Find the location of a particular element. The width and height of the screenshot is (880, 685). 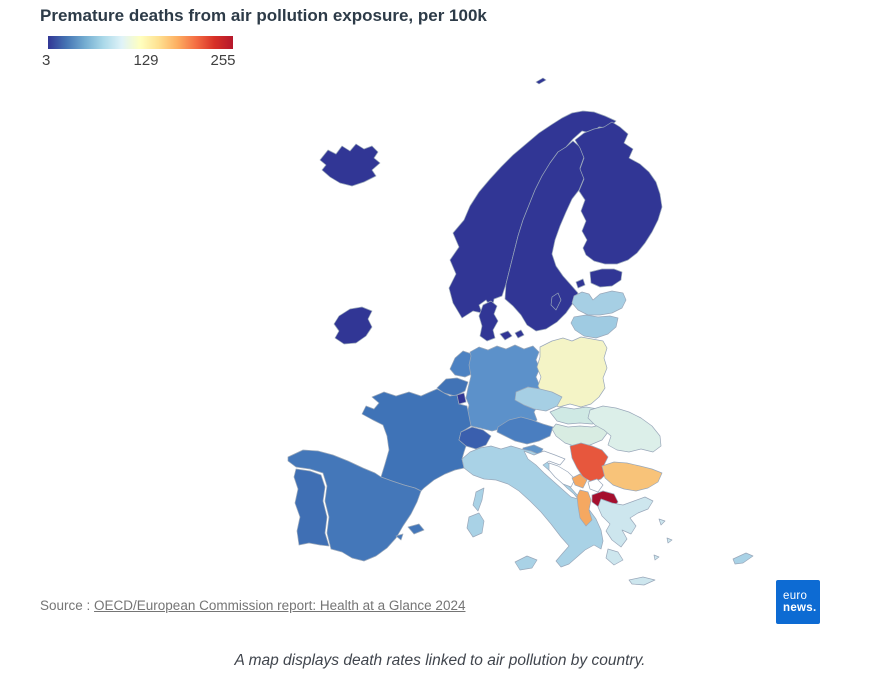

euronews-logo-line1: euro is located at coordinates (795, 596).